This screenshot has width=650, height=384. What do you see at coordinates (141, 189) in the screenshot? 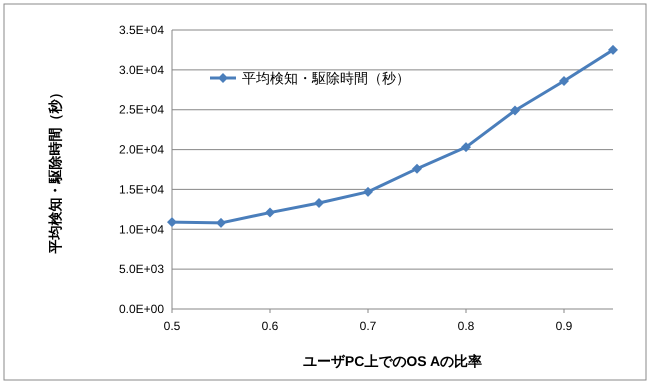
I see `y-tick-label: 1.5E+04` at bounding box center [141, 189].